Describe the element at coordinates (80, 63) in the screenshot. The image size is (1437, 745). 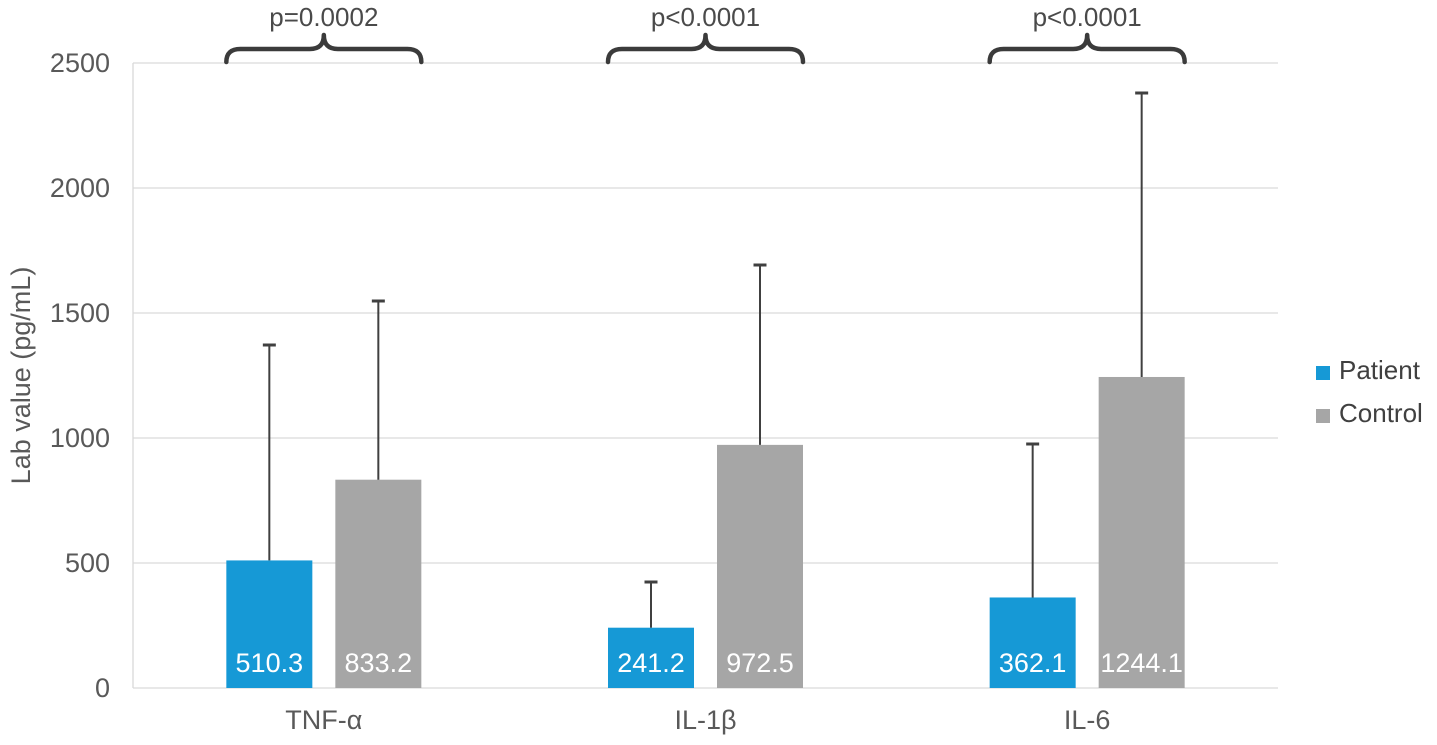
I see `y-axis-tick-label: 2500` at that location.